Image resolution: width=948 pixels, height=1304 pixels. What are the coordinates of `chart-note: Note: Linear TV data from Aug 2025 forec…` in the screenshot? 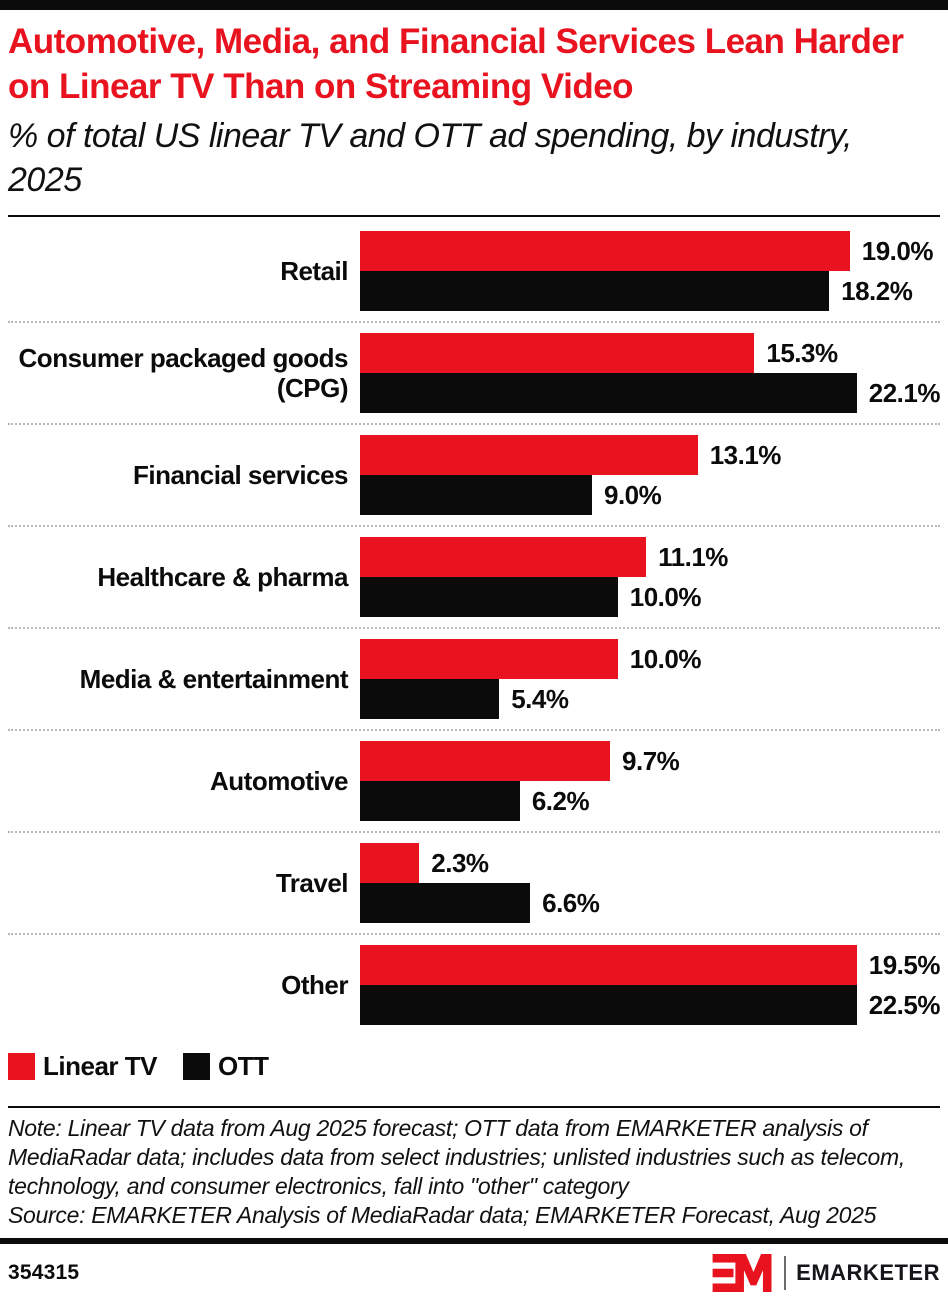 It's located at (457, 1157).